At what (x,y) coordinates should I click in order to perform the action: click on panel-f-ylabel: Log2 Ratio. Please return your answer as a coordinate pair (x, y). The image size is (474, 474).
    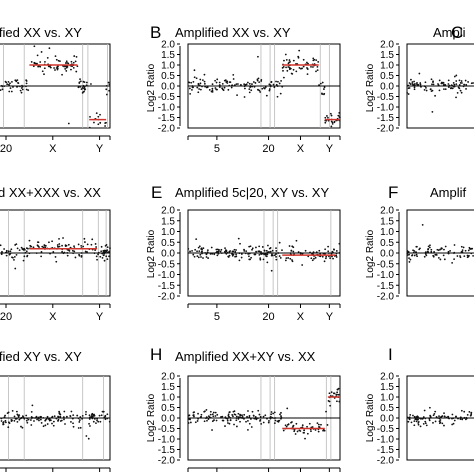
    Looking at the image, I should click on (370, 253).